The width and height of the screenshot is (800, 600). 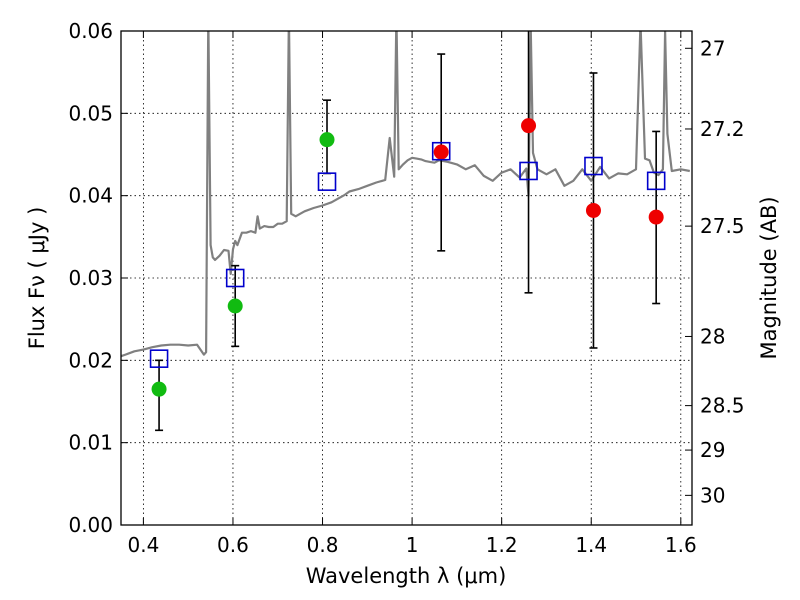 What do you see at coordinates (722, 226) in the screenshot?
I see `y2-tick-label: 27.5` at bounding box center [722, 226].